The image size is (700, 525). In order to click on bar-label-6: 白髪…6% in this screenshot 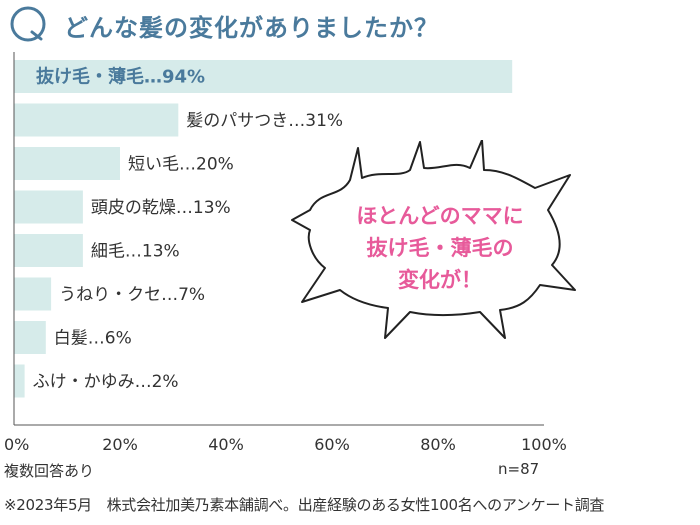, I will do `click(93, 339)`.